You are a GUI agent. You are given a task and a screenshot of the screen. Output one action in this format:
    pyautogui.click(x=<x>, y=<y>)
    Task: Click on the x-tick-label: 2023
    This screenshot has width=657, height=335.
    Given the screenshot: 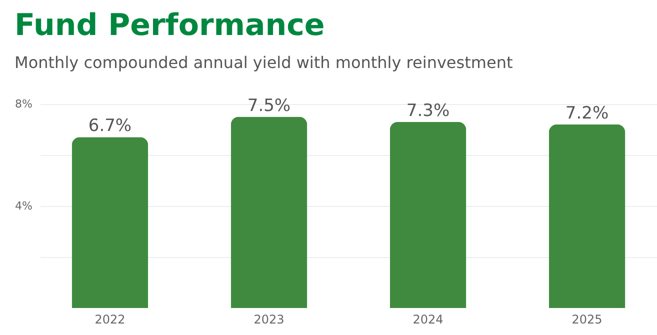 What is the action you would take?
    pyautogui.click(x=269, y=319)
    